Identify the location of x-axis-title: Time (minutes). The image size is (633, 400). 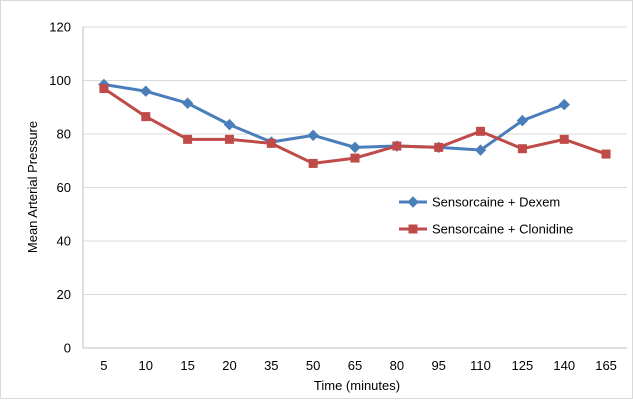
(357, 385).